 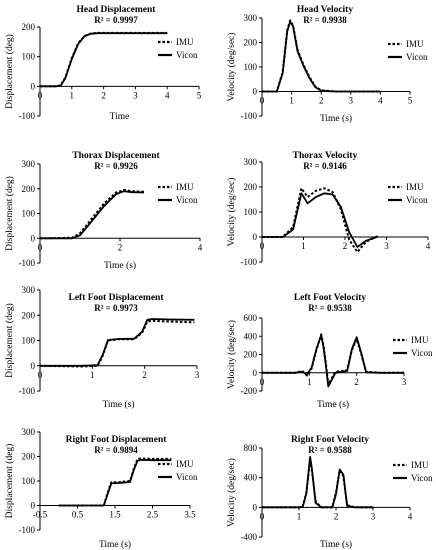 I want to click on x-tick-label: 0.5, so click(x=78, y=515).